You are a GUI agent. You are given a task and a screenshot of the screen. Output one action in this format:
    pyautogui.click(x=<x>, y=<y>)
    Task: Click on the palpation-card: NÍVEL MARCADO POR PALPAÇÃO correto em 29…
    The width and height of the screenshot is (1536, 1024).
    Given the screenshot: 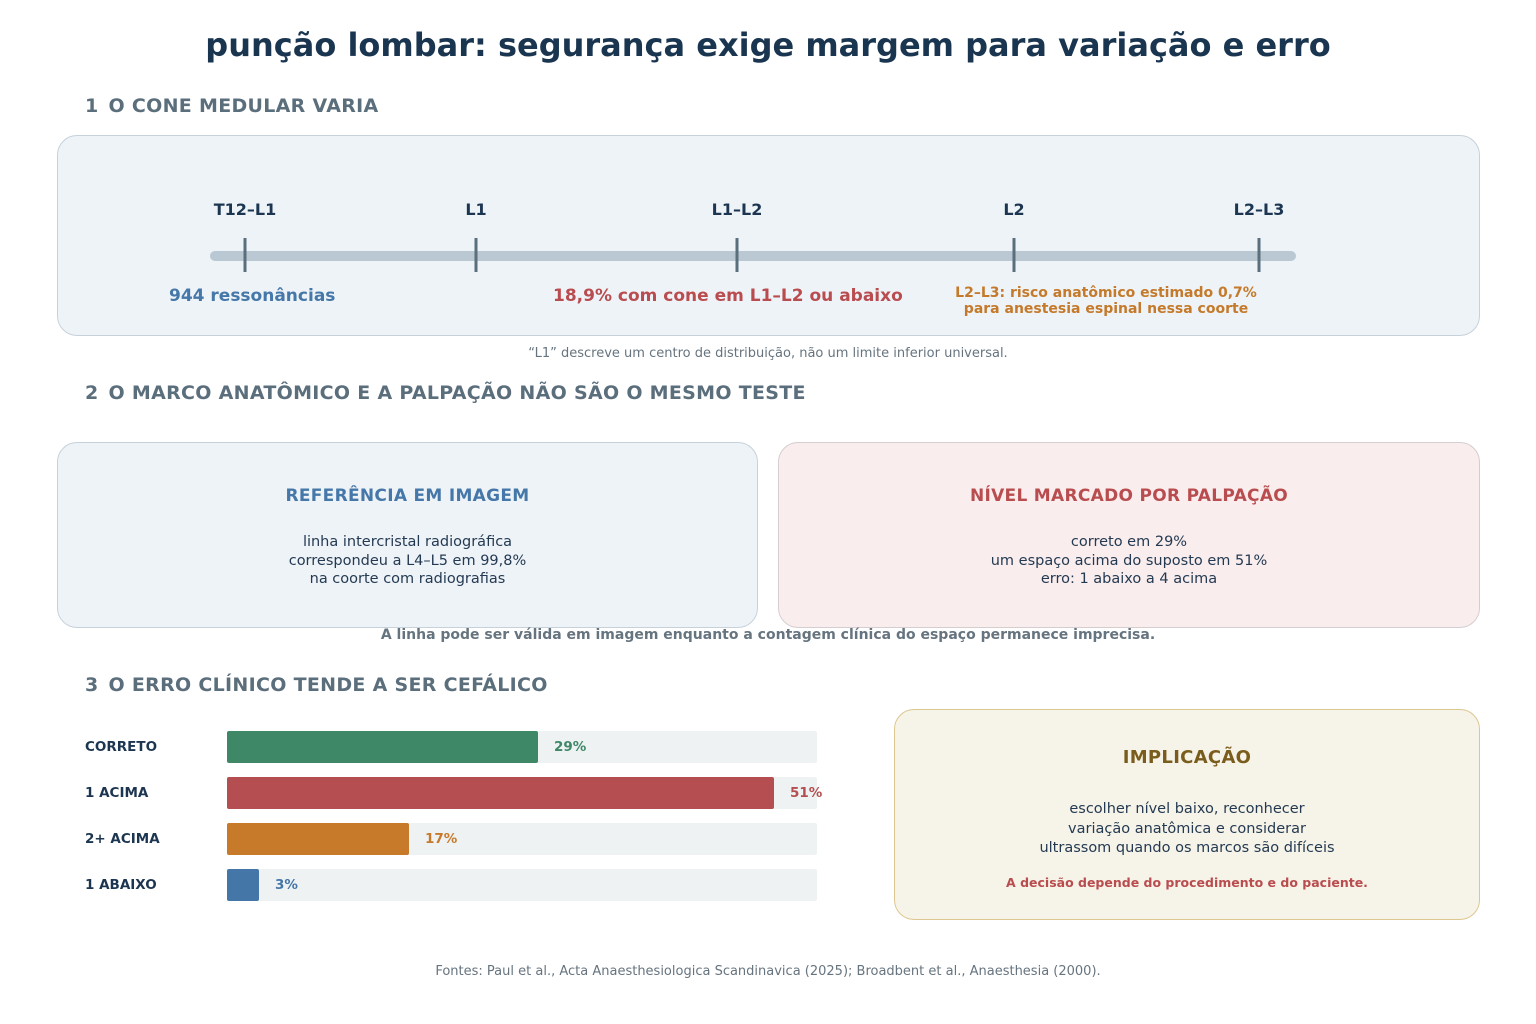 What is the action you would take?
    pyautogui.click(x=1129, y=535)
    